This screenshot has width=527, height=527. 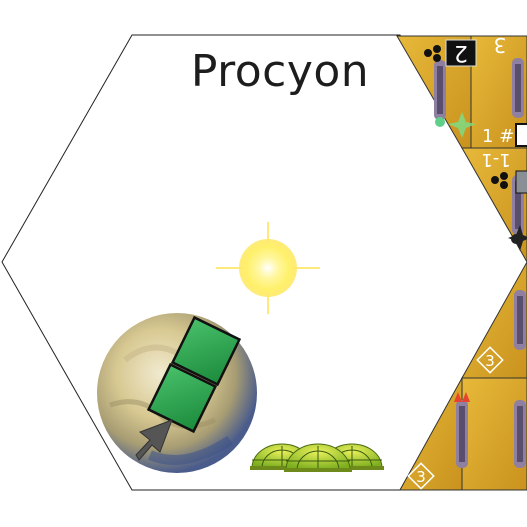 I want to click on card-label-box, so click(x=521, y=135).